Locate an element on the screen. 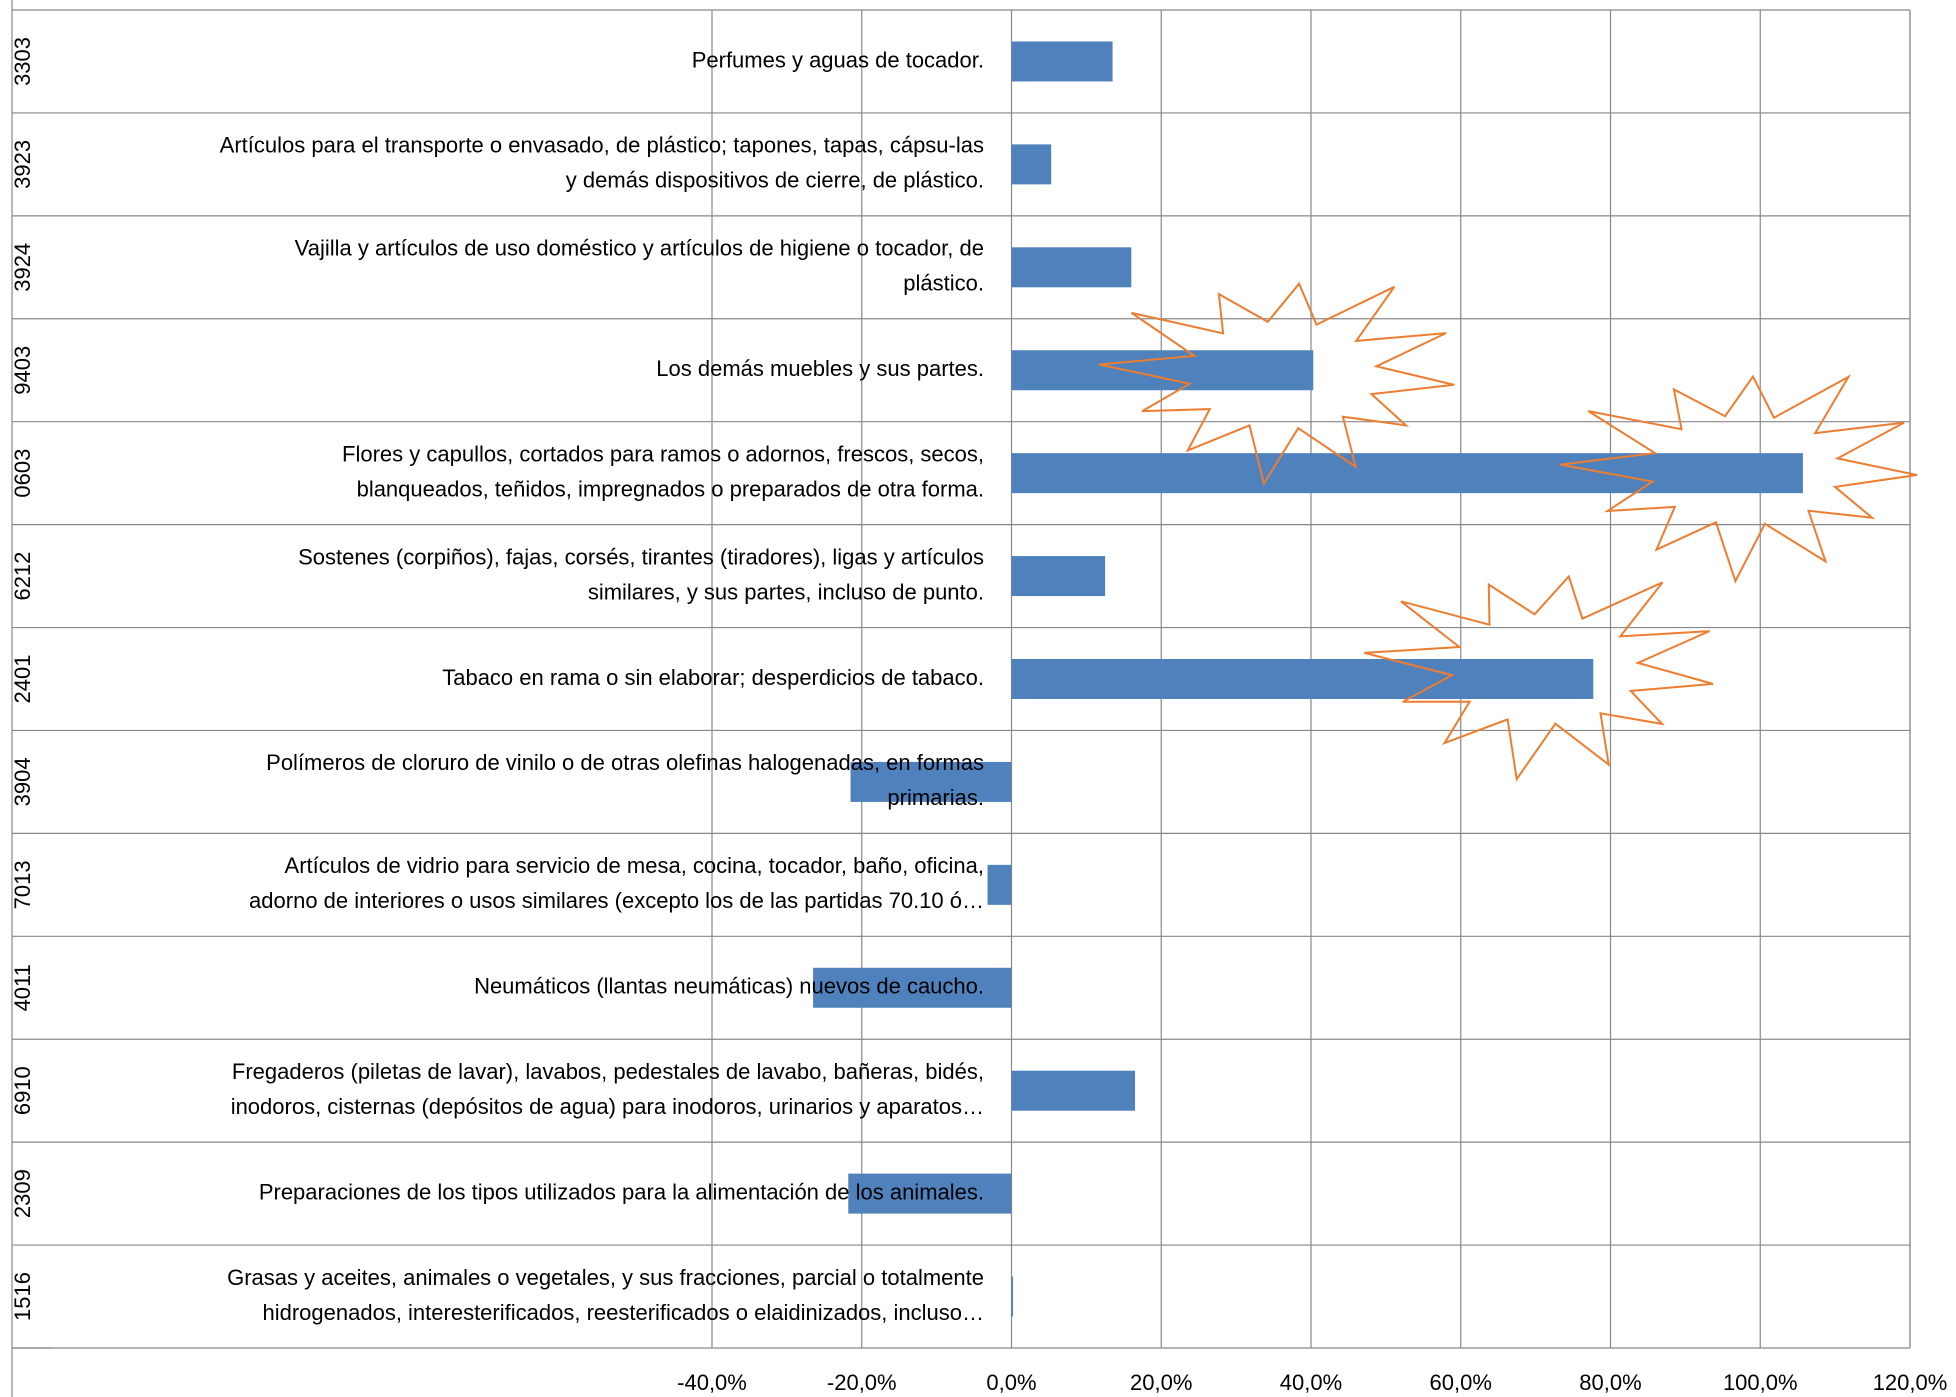 This screenshot has width=1956, height=1397. x-tick-label: 120,0% is located at coordinates (1910, 1382).